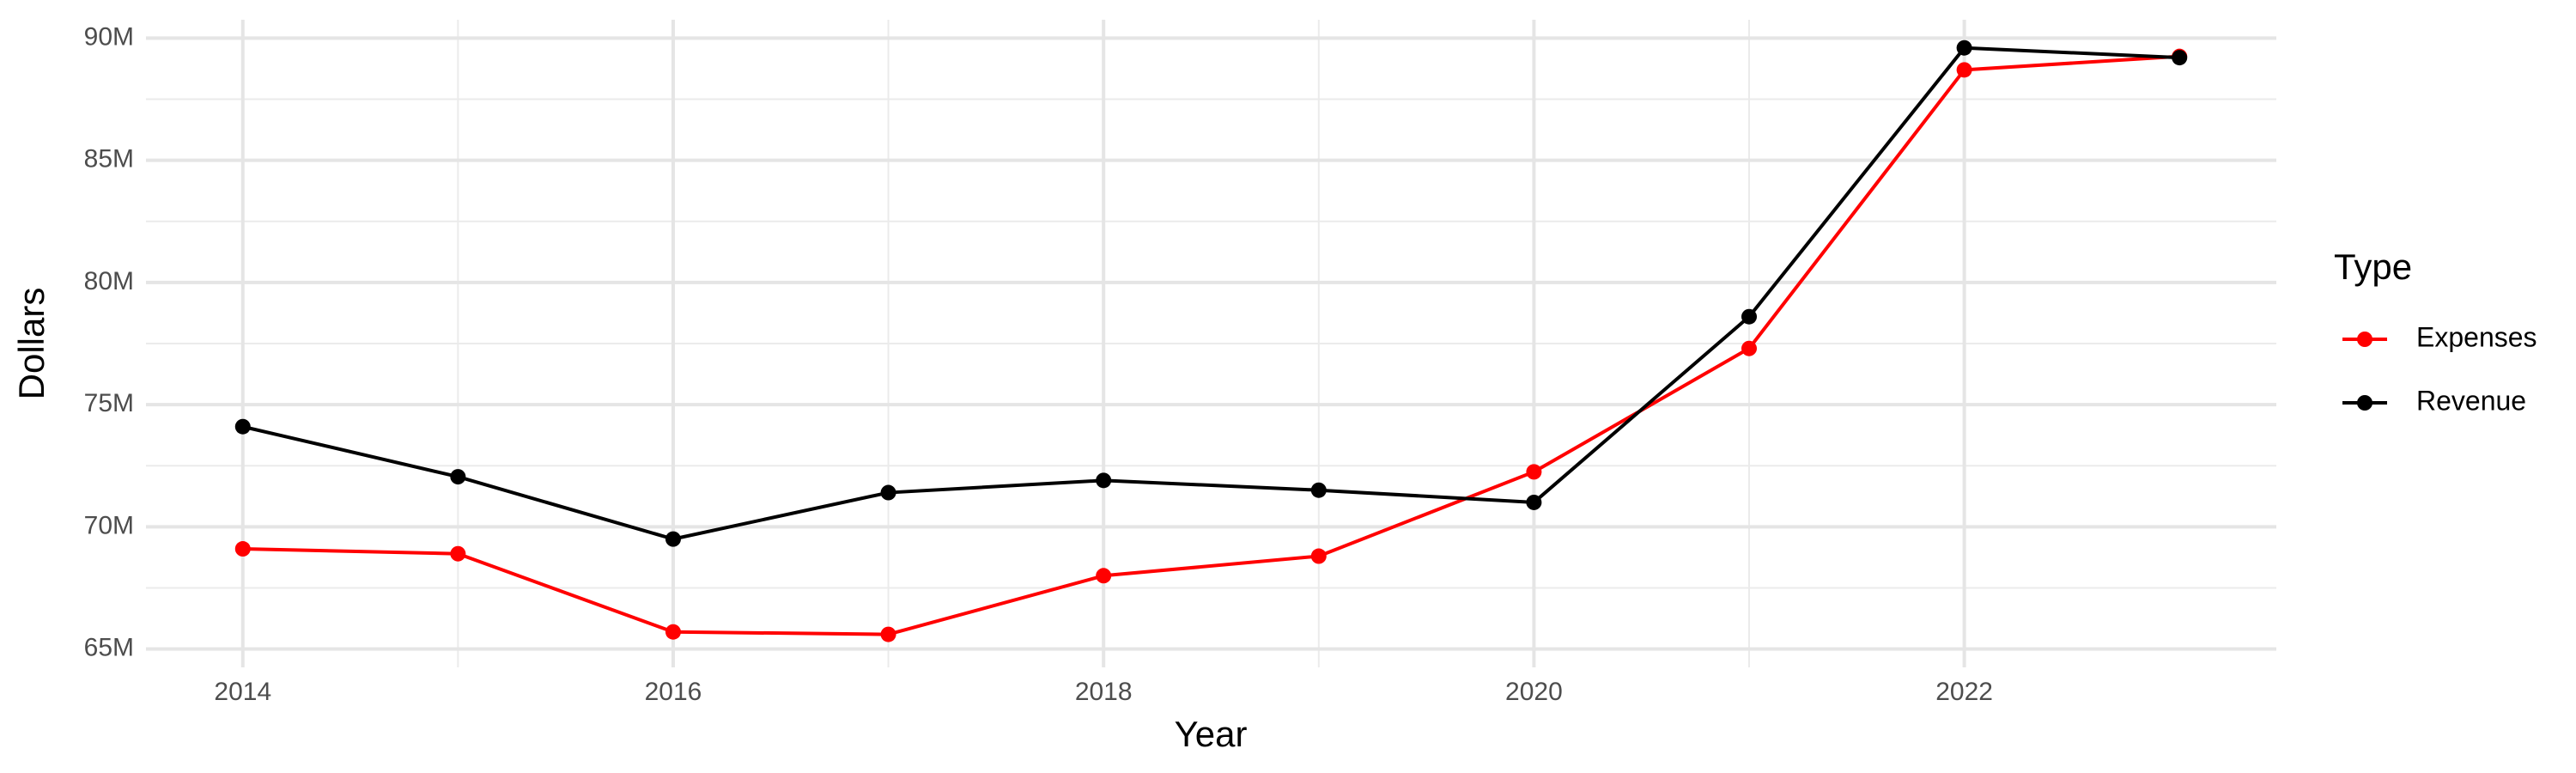 The width and height of the screenshot is (2576, 773). I want to click on legend-item: Revenue, so click(2434, 400).